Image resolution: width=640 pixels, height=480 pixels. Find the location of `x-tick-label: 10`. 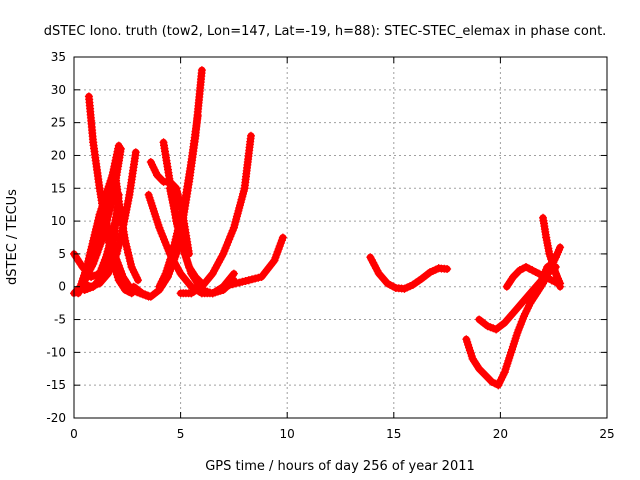

x-tick-label: 10 is located at coordinates (287, 434).